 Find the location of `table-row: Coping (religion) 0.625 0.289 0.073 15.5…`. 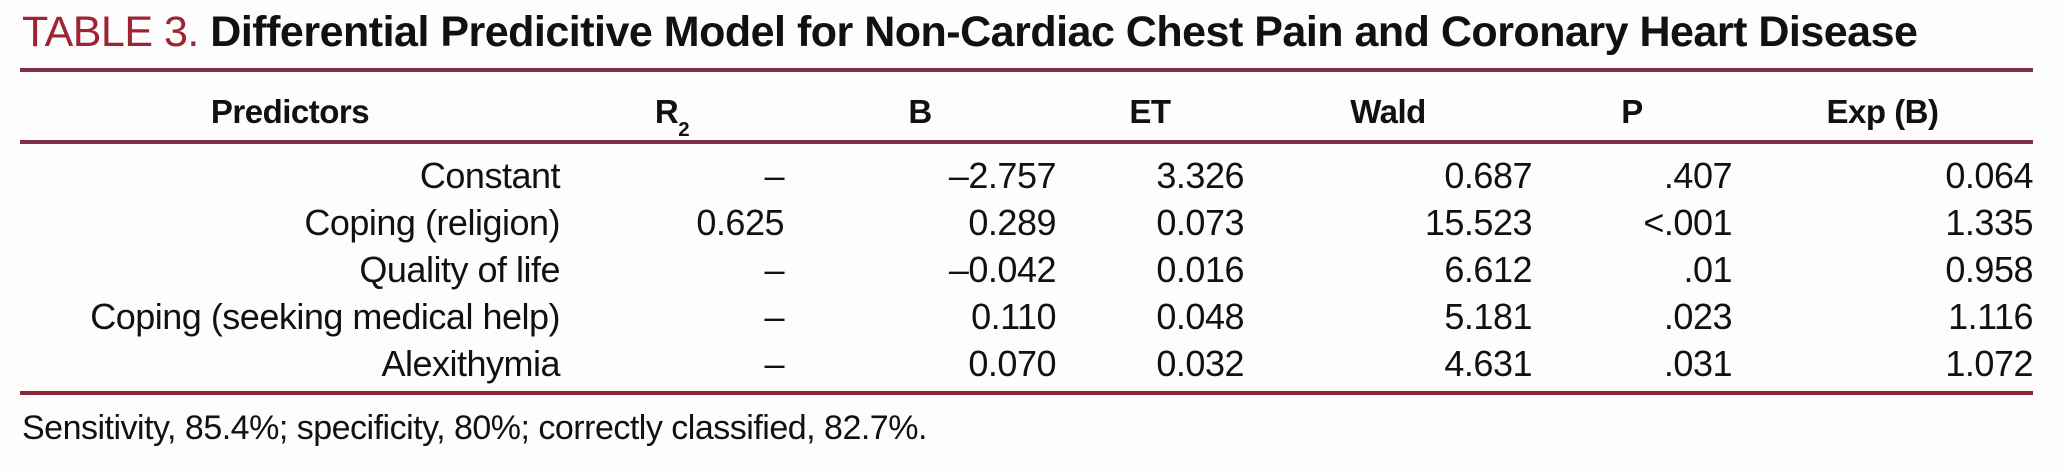

table-row: Coping (religion) 0.625 0.289 0.073 15.5… is located at coordinates (1026, 222).